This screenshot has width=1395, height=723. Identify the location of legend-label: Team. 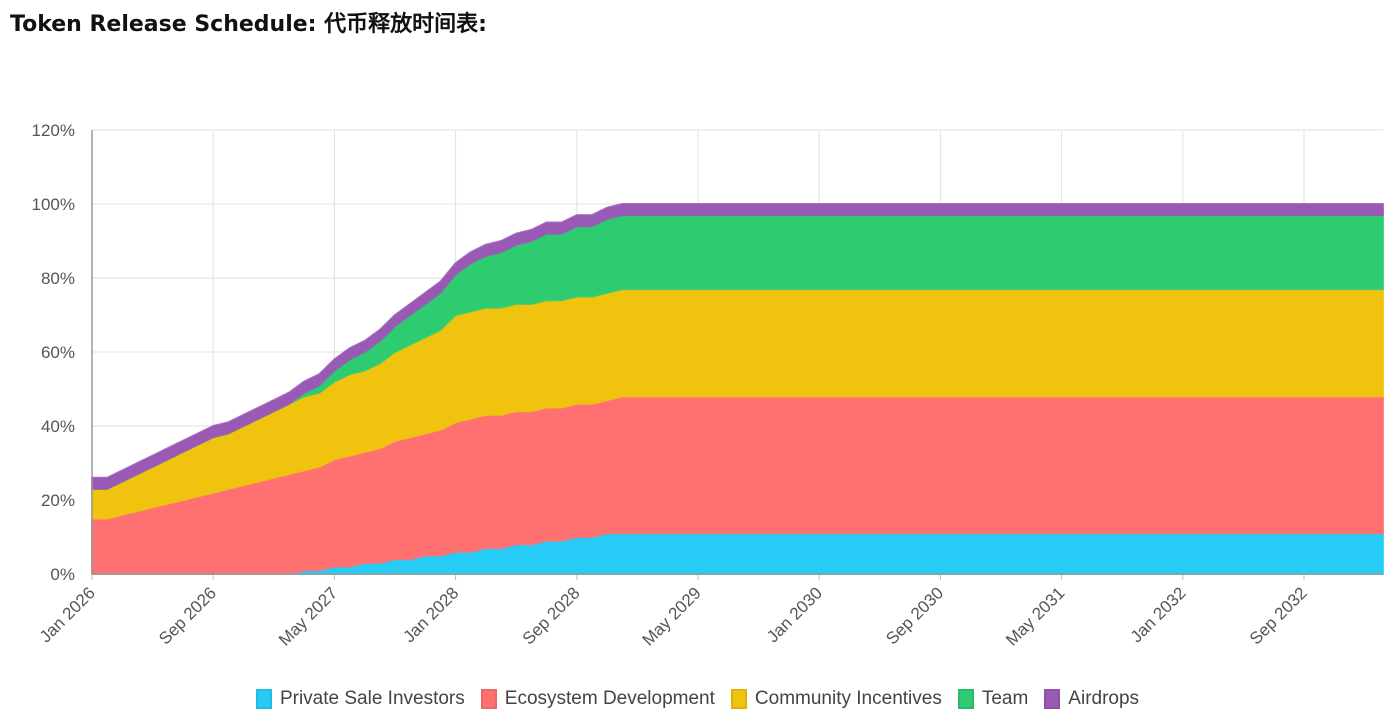
(1005, 698).